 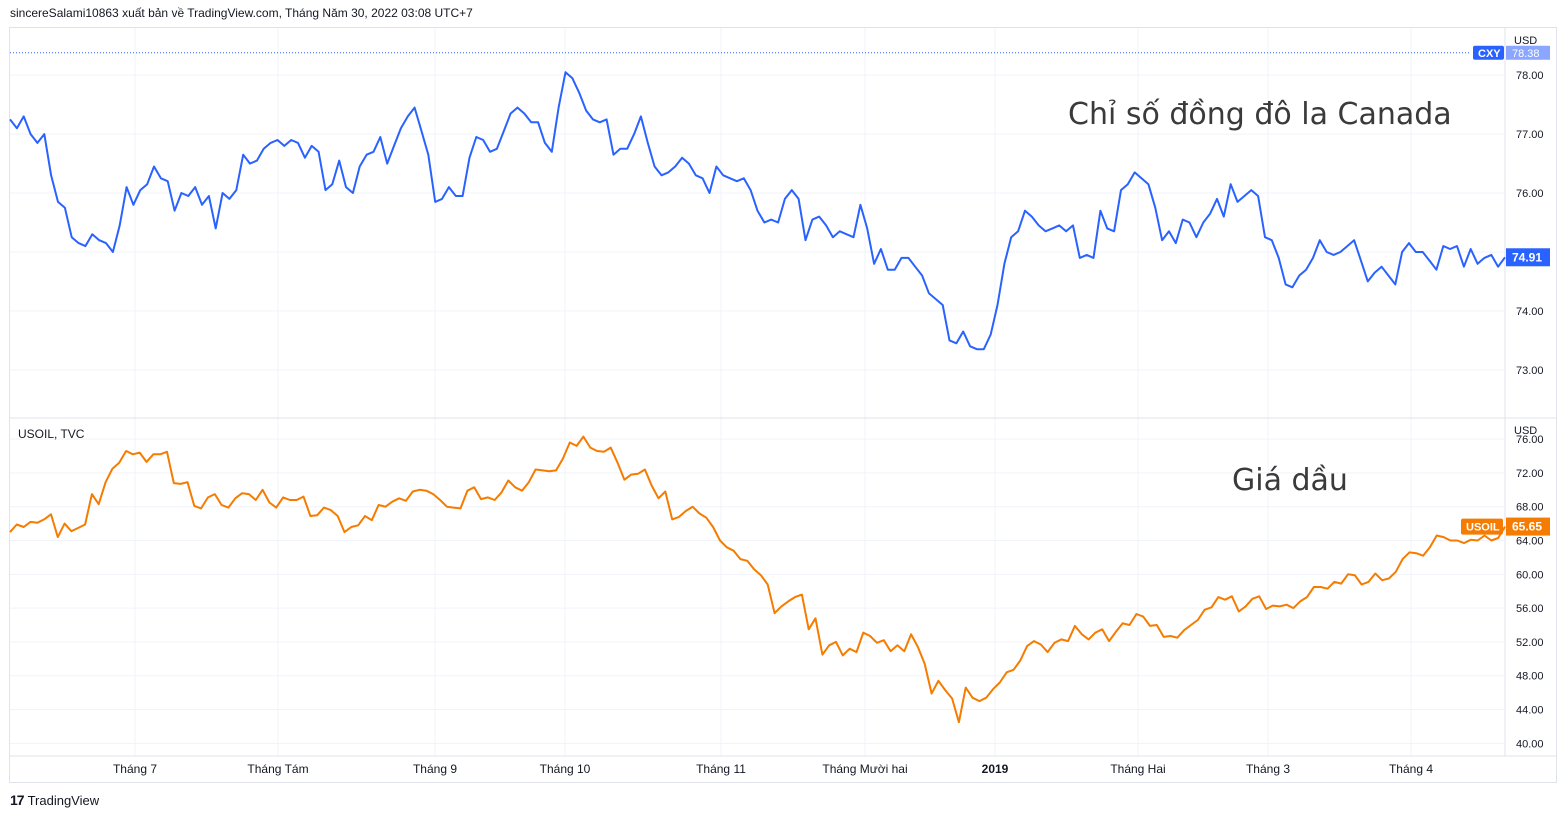 What do you see at coordinates (435, 769) in the screenshot?
I see `x-tick-label: Tháng 9` at bounding box center [435, 769].